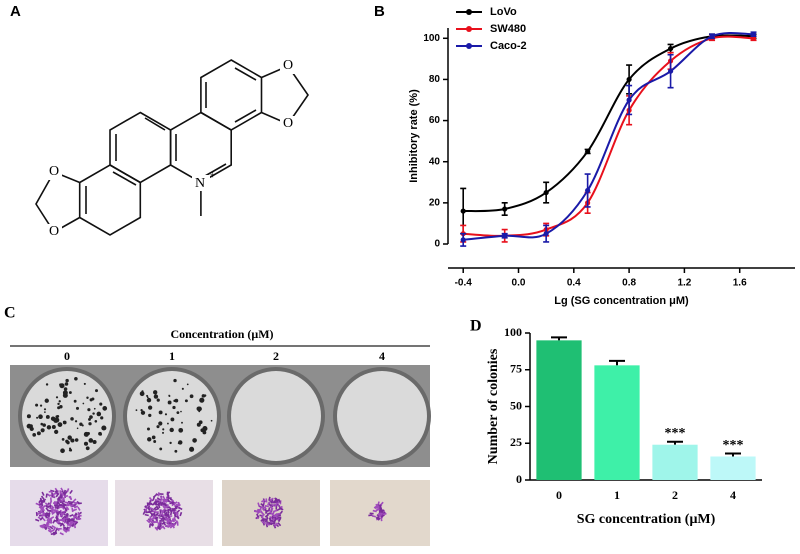 Image resolution: width=800 pixels, height=554 pixels. What do you see at coordinates (213, 175) in the screenshot?
I see `charge-label: +` at bounding box center [213, 175].